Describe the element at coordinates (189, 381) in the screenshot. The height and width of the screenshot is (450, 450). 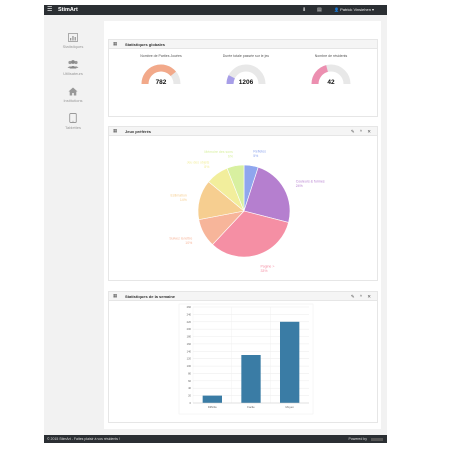
I see `y-tick-label: 60` at that location.